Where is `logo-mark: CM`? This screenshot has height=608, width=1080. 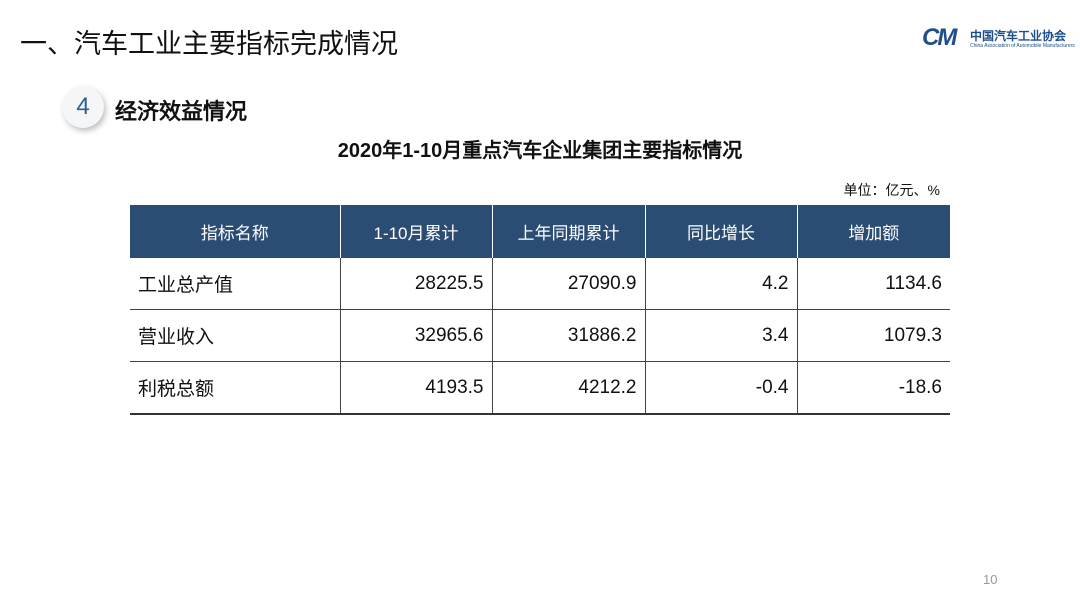 logo-mark: CM is located at coordinates (939, 37).